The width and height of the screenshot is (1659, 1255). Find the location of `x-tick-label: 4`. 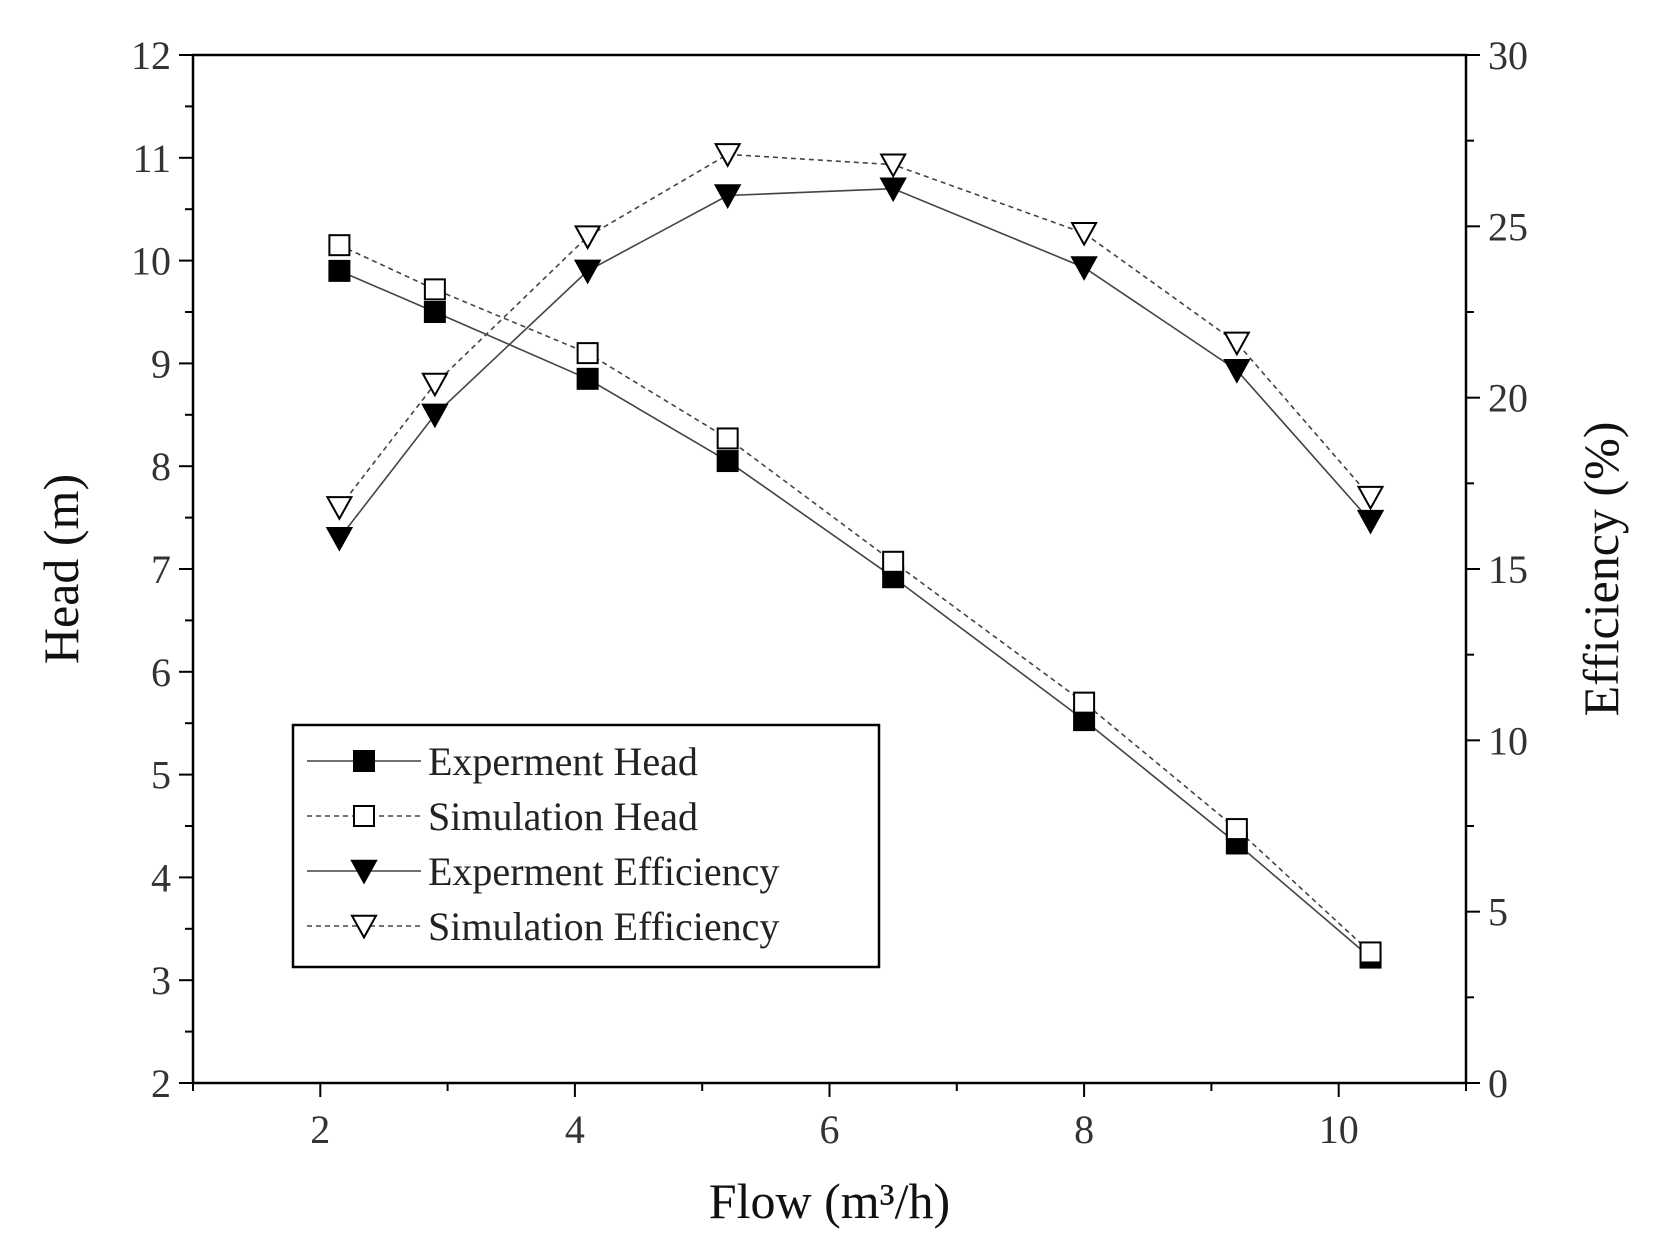

x-tick-label: 4 is located at coordinates (575, 1129).